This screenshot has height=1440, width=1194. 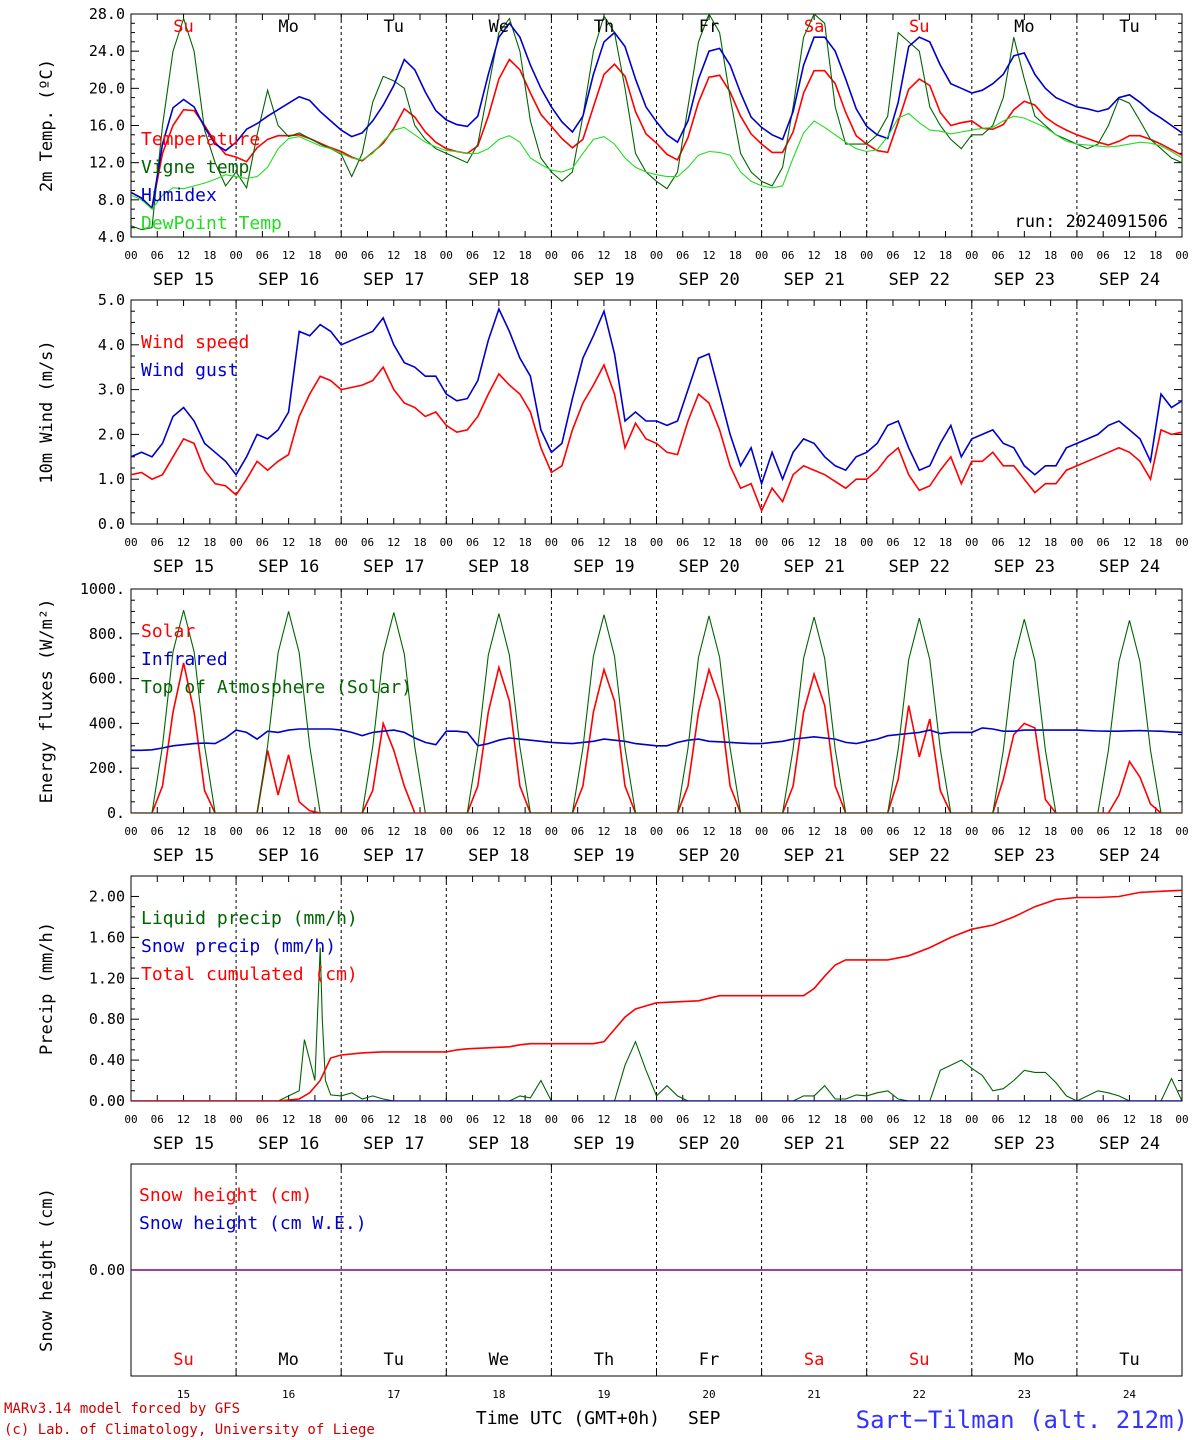 What do you see at coordinates (656, 739) in the screenshot?
I see `series-line-infrared` at bounding box center [656, 739].